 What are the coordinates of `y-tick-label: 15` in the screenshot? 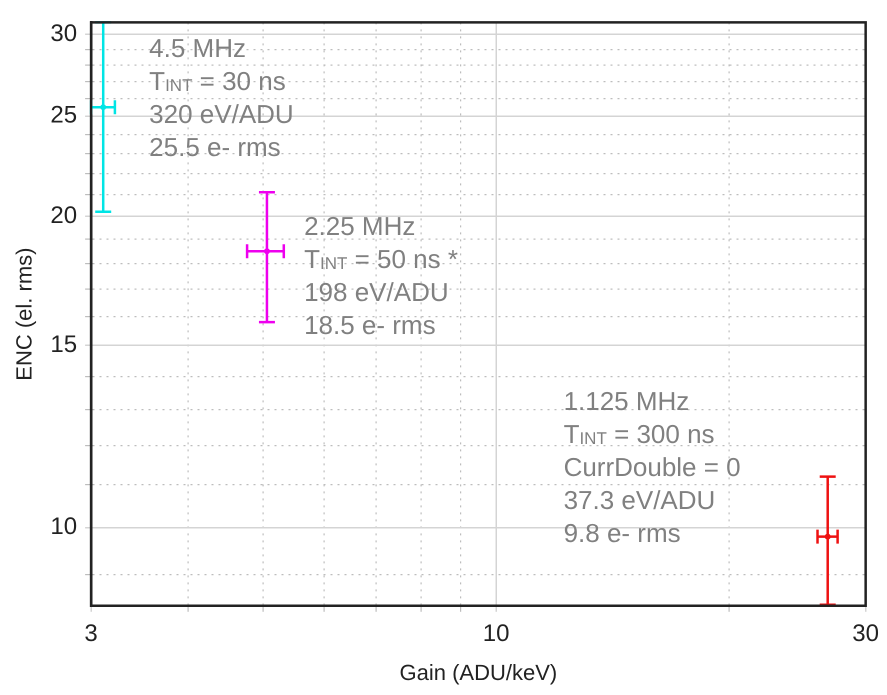 It's located at (64, 344).